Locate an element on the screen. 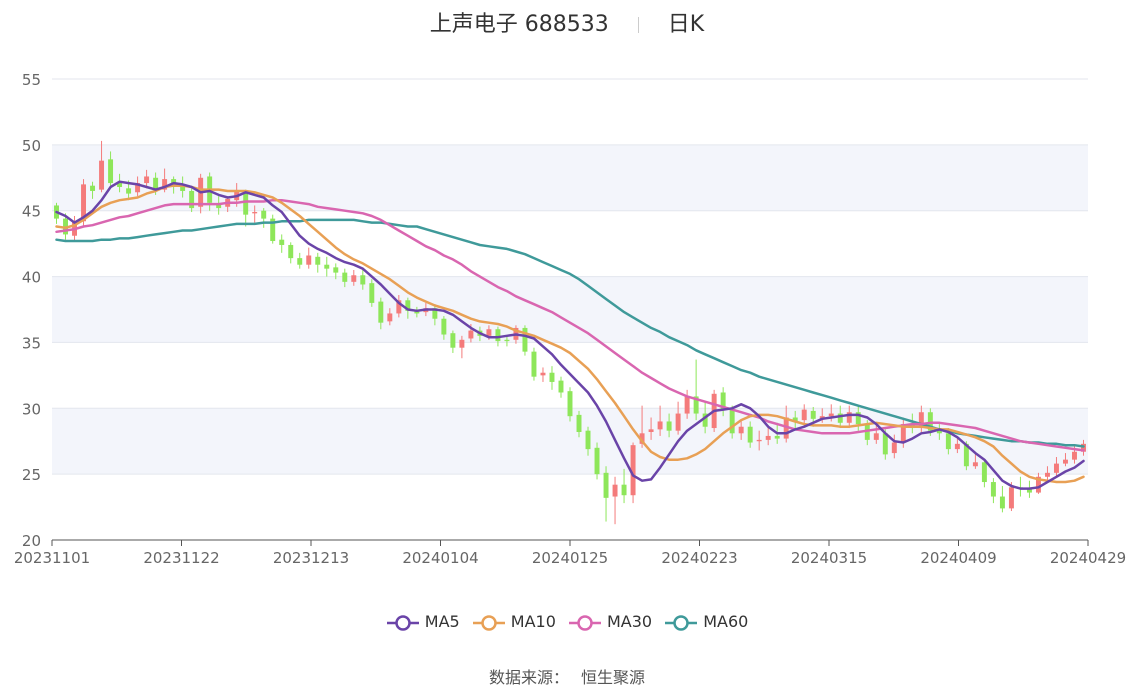 The image size is (1134, 689). x-tick-label: 20231101 is located at coordinates (52, 558).